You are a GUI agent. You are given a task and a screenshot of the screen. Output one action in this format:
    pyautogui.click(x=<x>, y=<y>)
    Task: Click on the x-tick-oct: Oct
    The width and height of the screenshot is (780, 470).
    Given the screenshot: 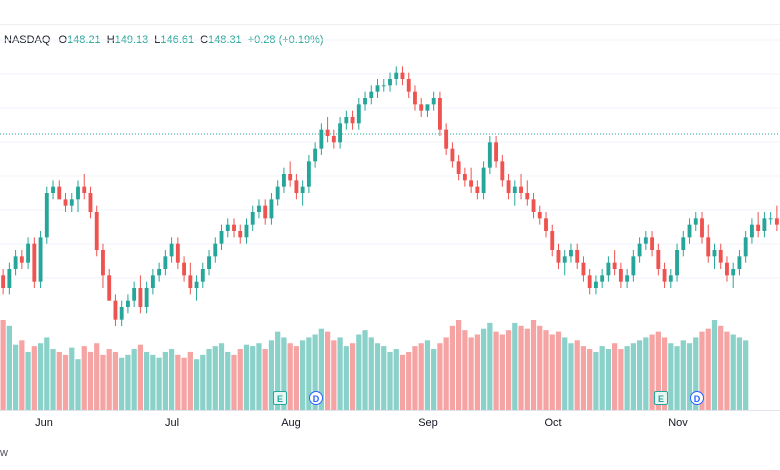 What is the action you would take?
    pyautogui.click(x=553, y=423)
    